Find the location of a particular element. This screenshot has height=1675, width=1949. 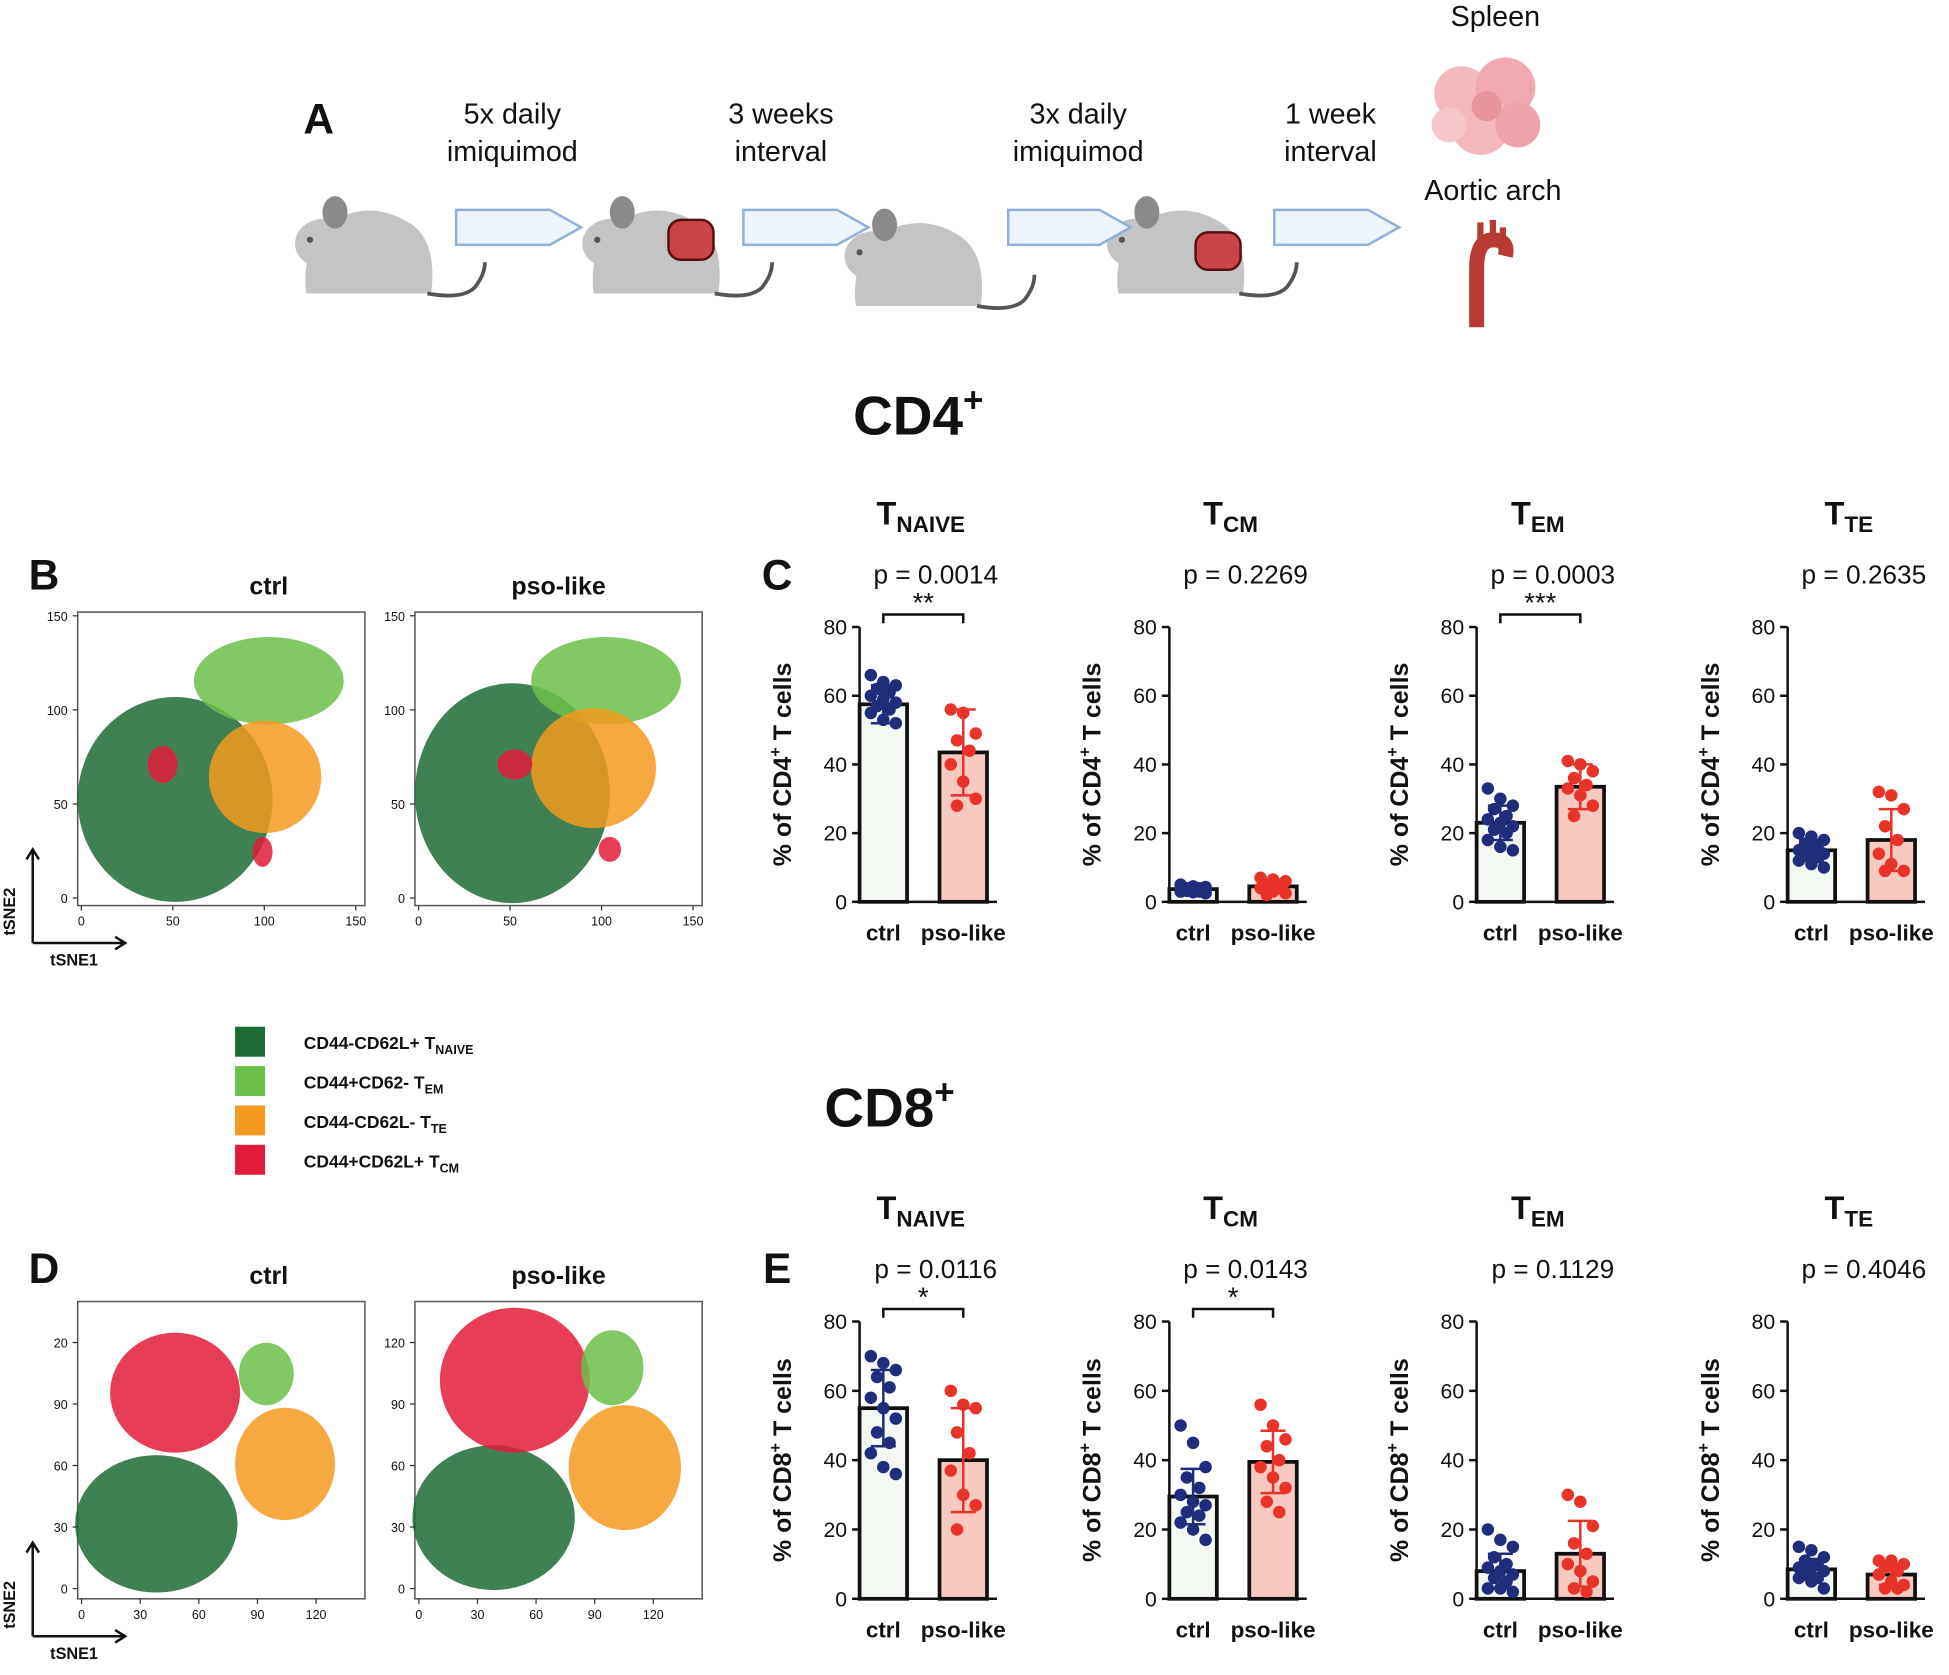

legend-label: CD44-CD62L- TTE is located at coordinates (375, 1124).